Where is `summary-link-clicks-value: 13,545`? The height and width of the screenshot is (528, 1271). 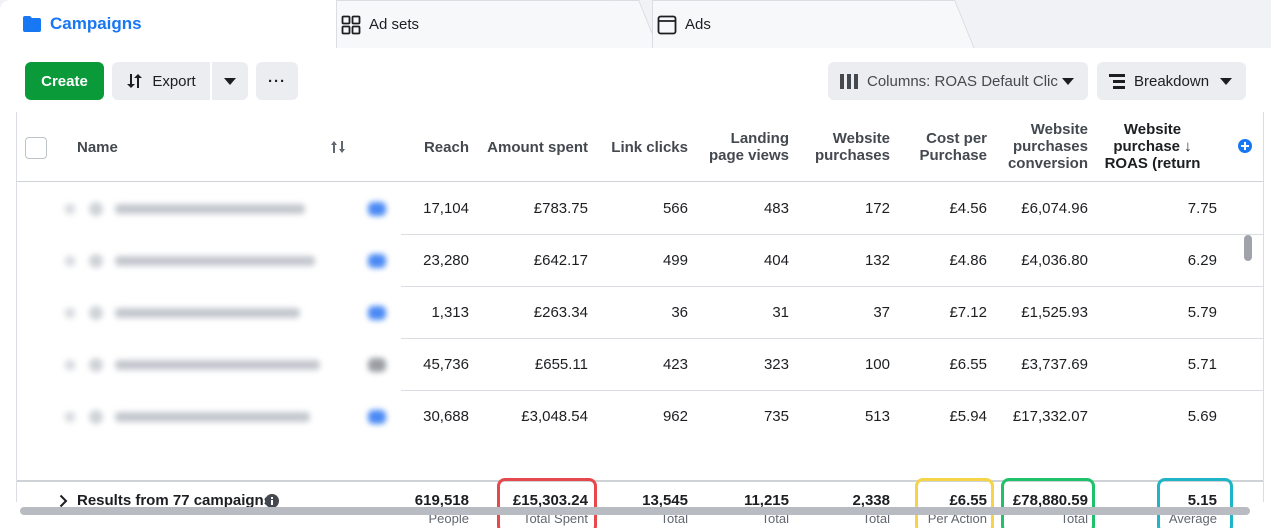
summary-link-clicks-value: 13,545 is located at coordinates (665, 500).